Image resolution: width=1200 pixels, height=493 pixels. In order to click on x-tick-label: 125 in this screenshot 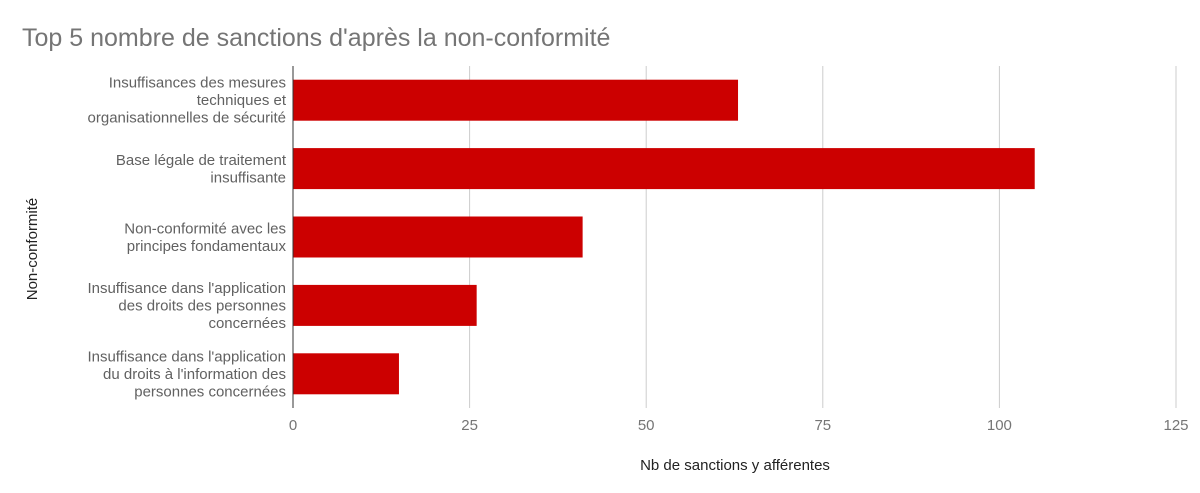, I will do `click(1175, 425)`.